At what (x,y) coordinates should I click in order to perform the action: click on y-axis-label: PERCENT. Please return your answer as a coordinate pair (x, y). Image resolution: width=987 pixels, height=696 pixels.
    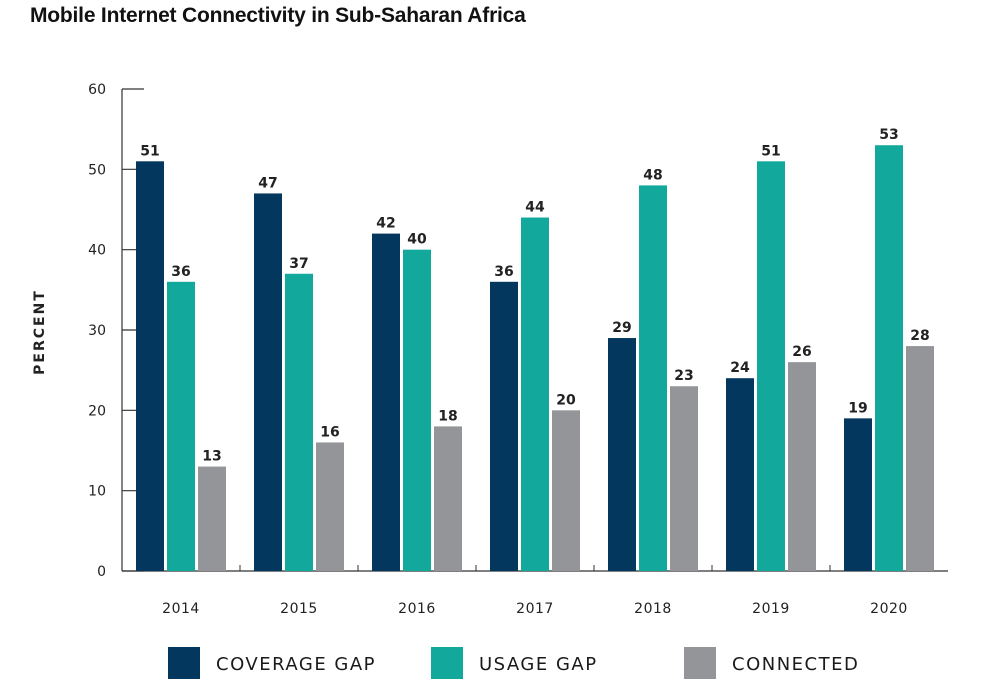
    Looking at the image, I should click on (40, 332).